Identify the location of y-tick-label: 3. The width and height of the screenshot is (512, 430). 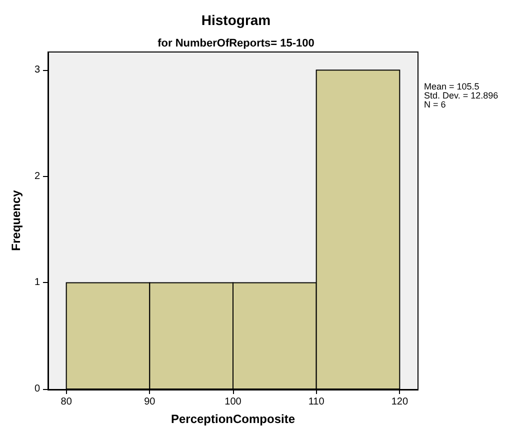
(37, 70).